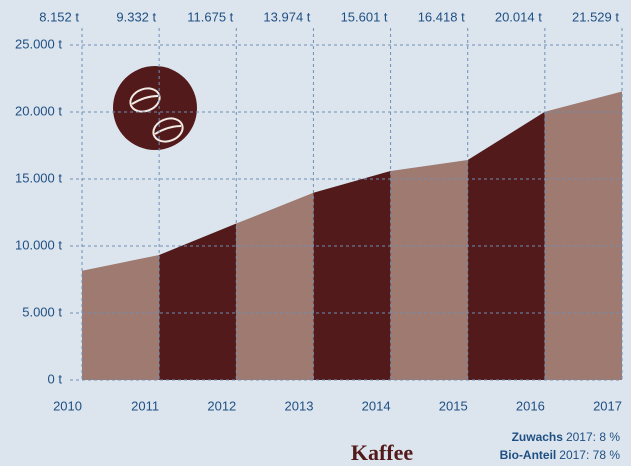  I want to click on x-tick-label: 2013, so click(299, 405).